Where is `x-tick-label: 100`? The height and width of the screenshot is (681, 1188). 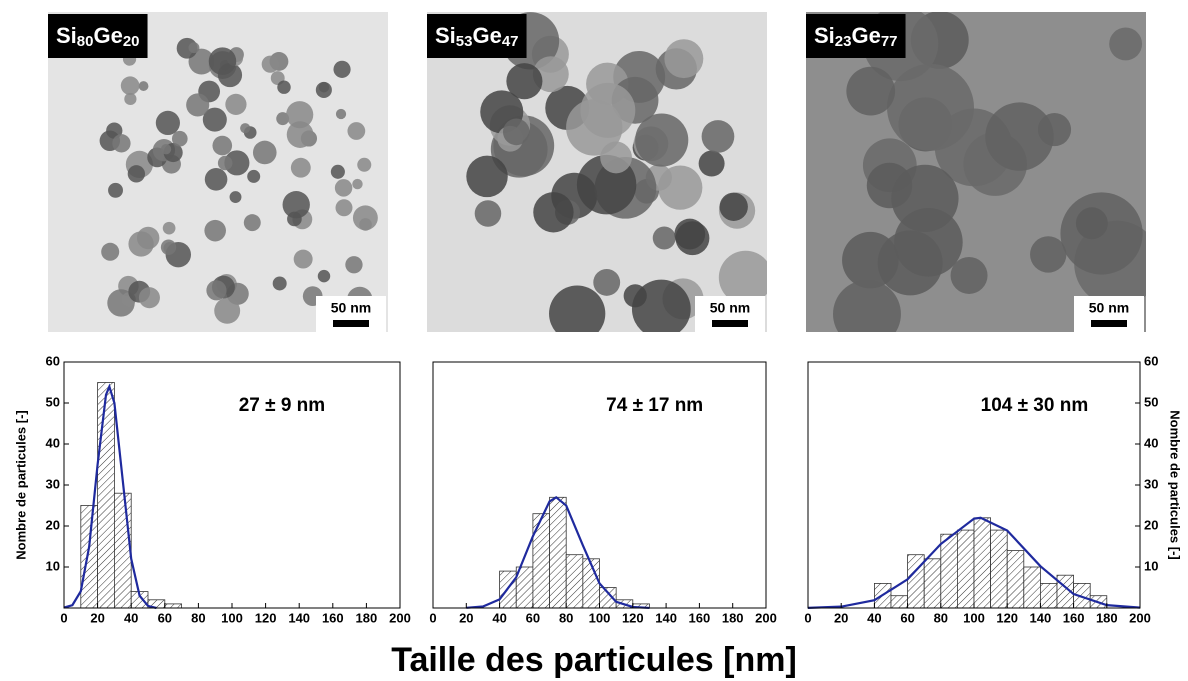 x-tick-label: 100 is located at coordinates (600, 617).